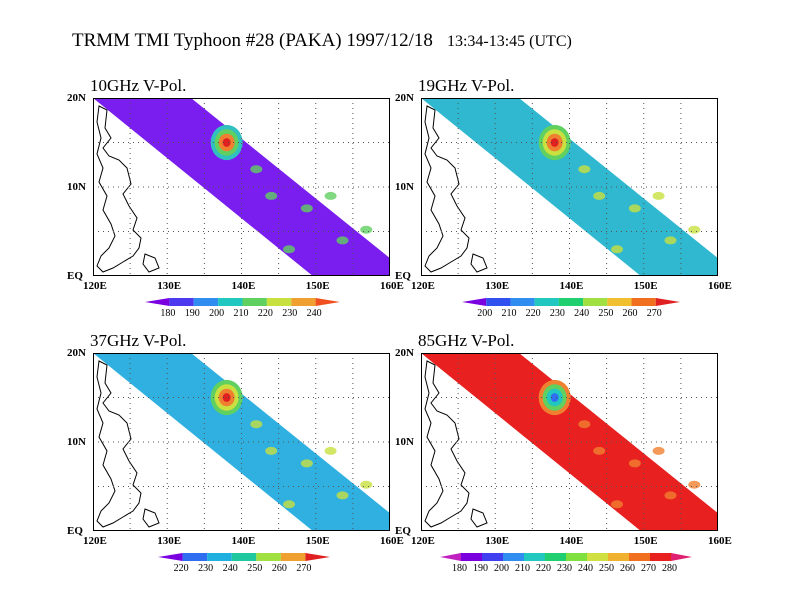 The image size is (792, 612). What do you see at coordinates (485, 313) in the screenshot?
I see `color-scale-label: 200` at bounding box center [485, 313].